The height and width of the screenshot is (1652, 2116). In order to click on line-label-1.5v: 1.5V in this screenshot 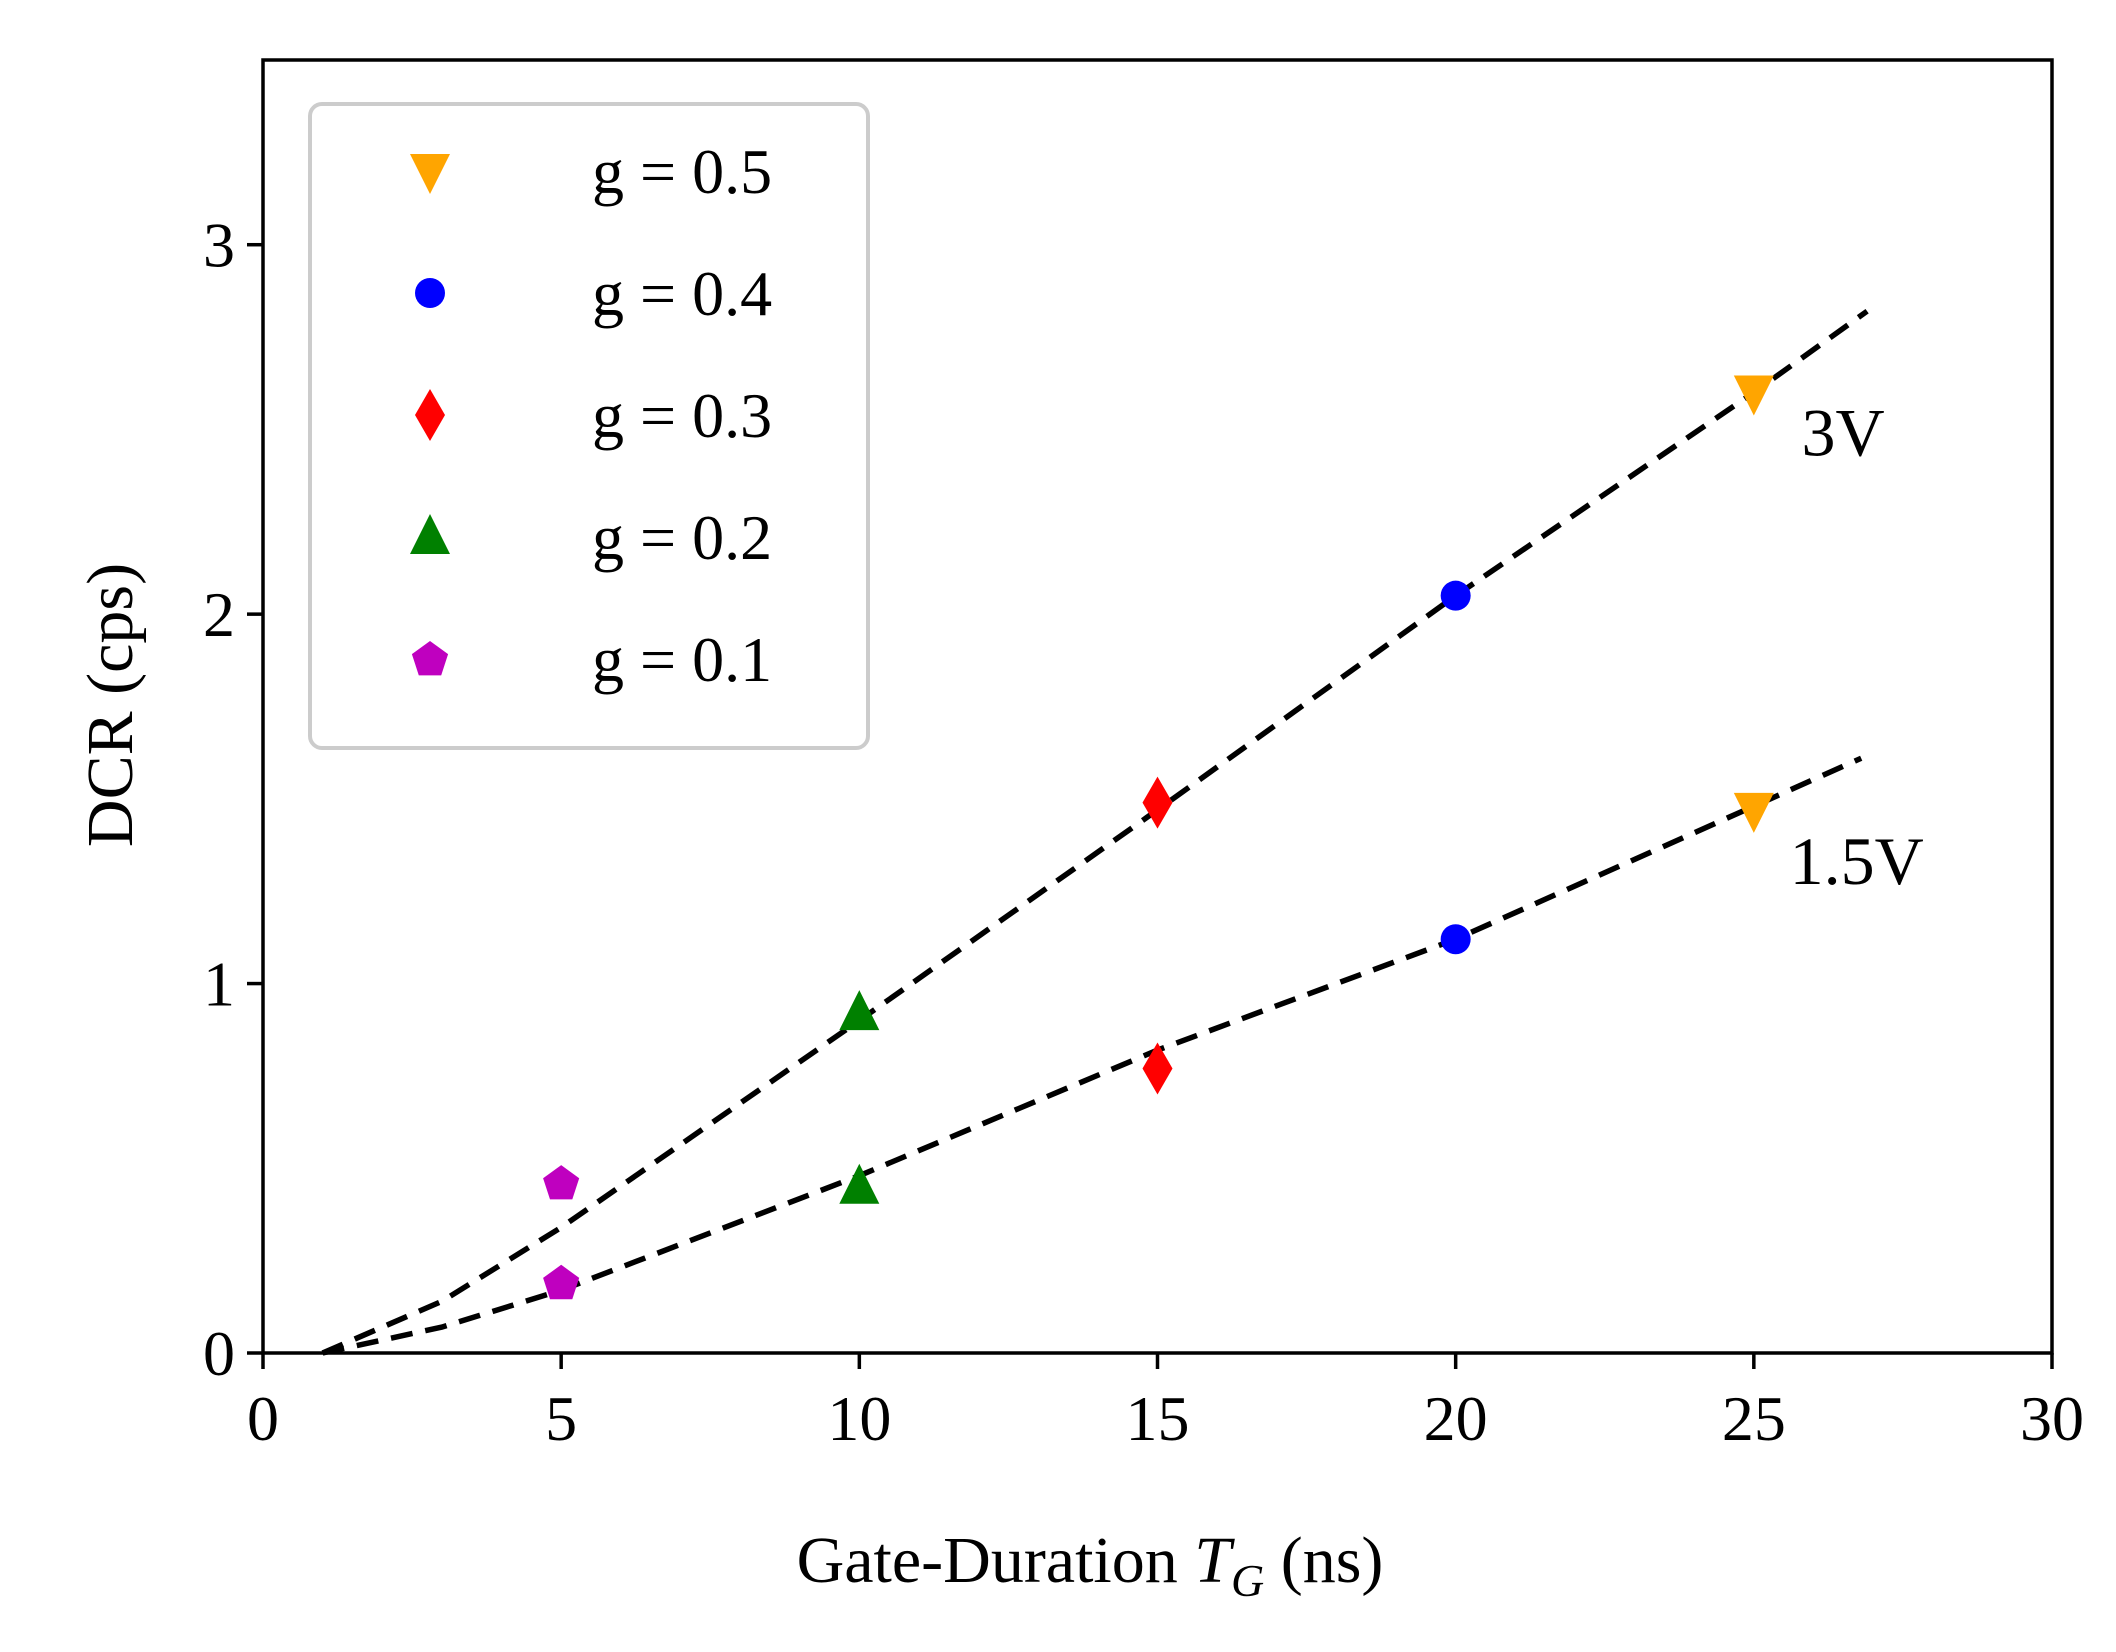, I will do `click(1857, 861)`.